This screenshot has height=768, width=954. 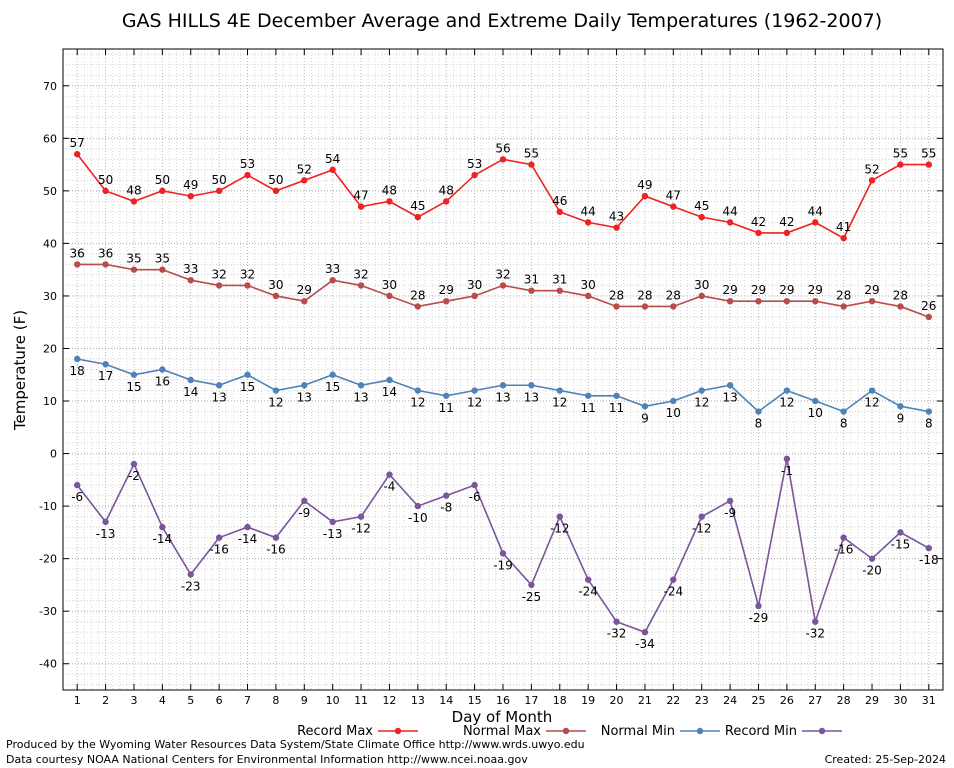 I want to click on normal-min-data-label: 17, so click(x=105, y=376).